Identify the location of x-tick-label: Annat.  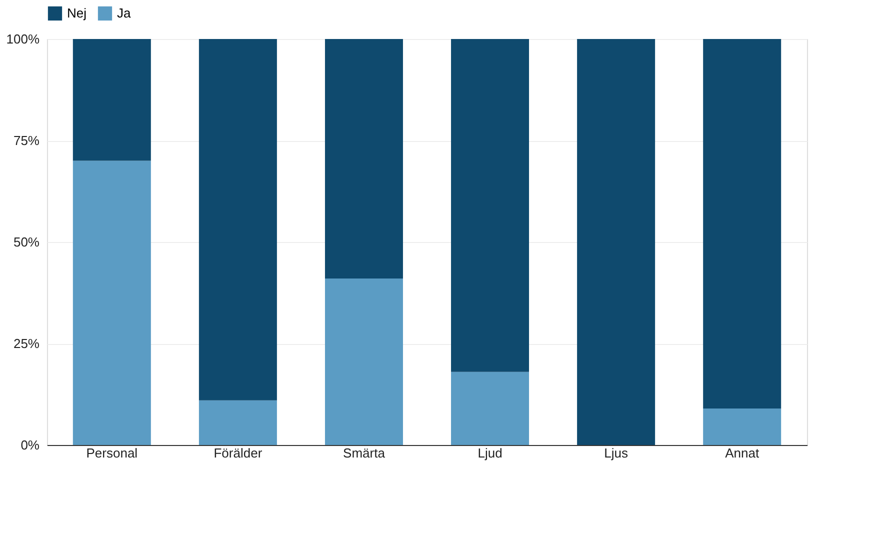
(742, 453).